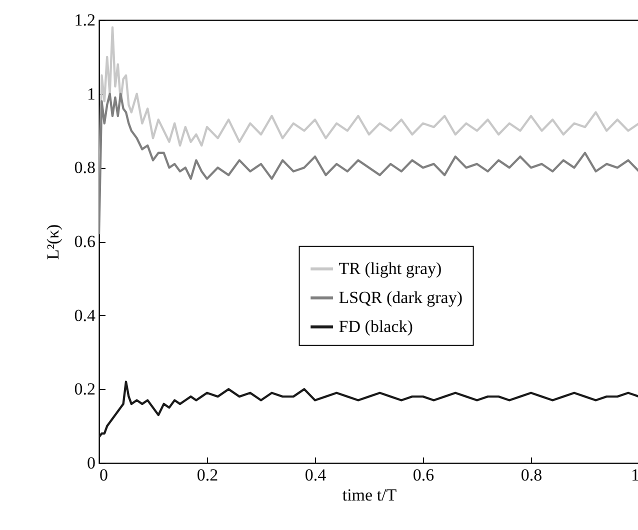 The width and height of the screenshot is (638, 530). What do you see at coordinates (91, 463) in the screenshot?
I see `y-tick-label: 0` at bounding box center [91, 463].